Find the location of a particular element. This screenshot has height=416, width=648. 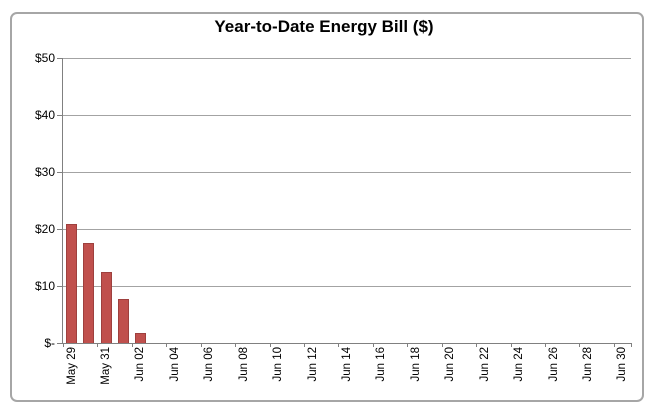

x-axis-label: Jun 28 is located at coordinates (587, 364).